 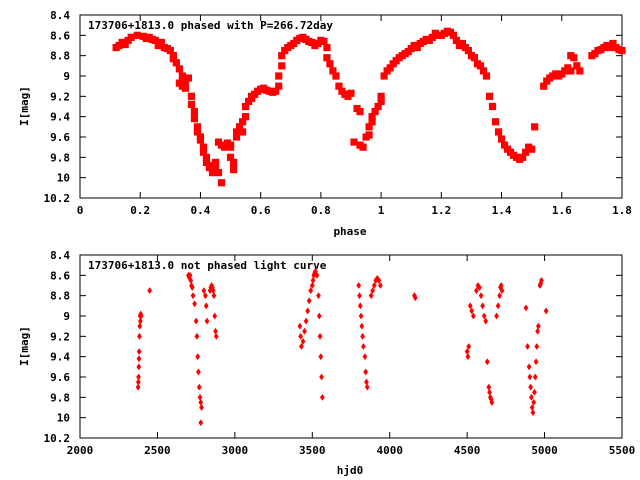 I want to click on chart-title: 173706+1813.0 phased with P=266.72day, so click(x=210, y=25).